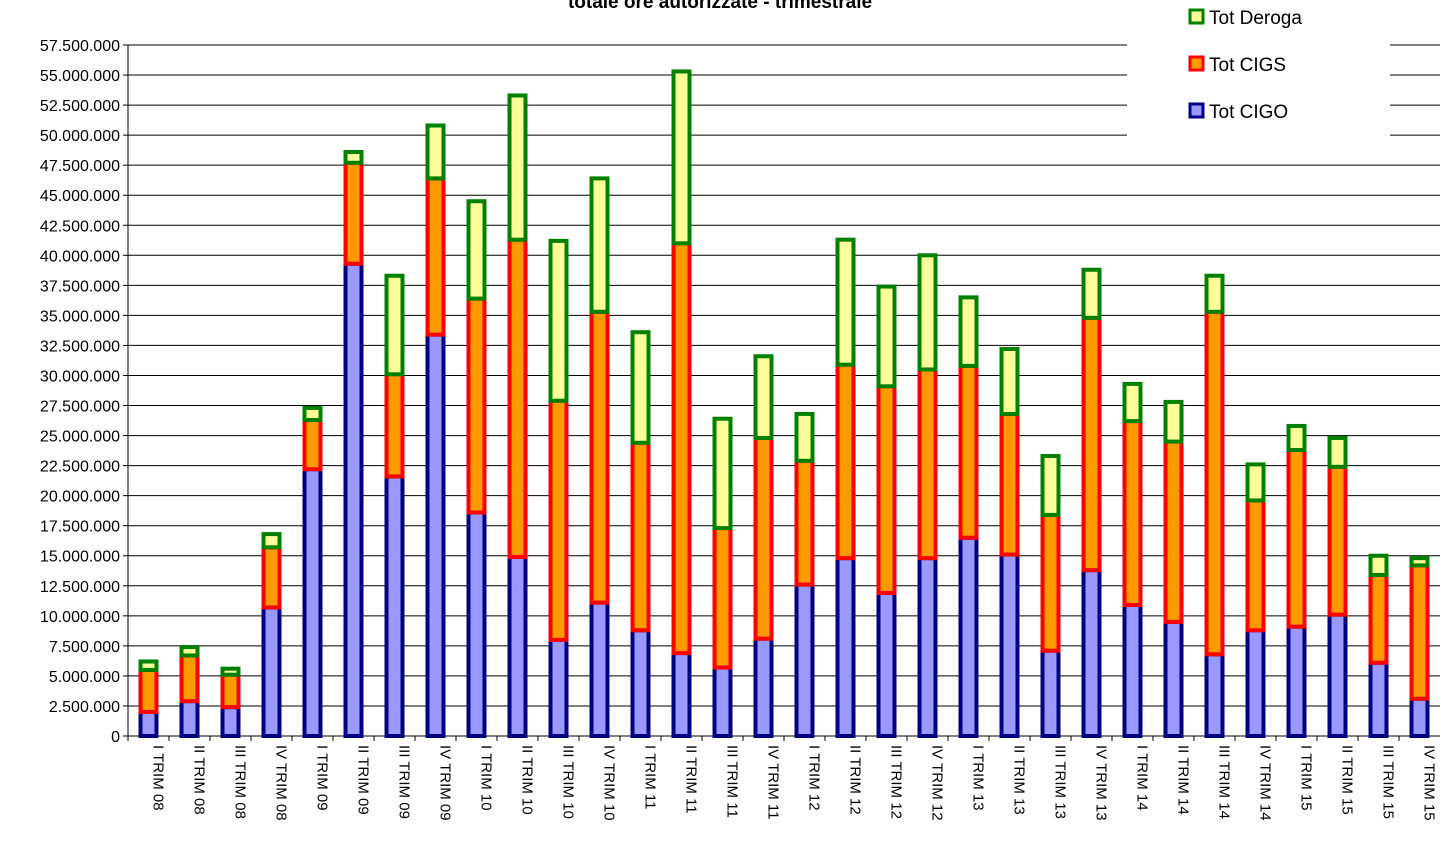  Describe the element at coordinates (80, 587) in the screenshot. I see `y-tick-label: 12.500.000` at that location.